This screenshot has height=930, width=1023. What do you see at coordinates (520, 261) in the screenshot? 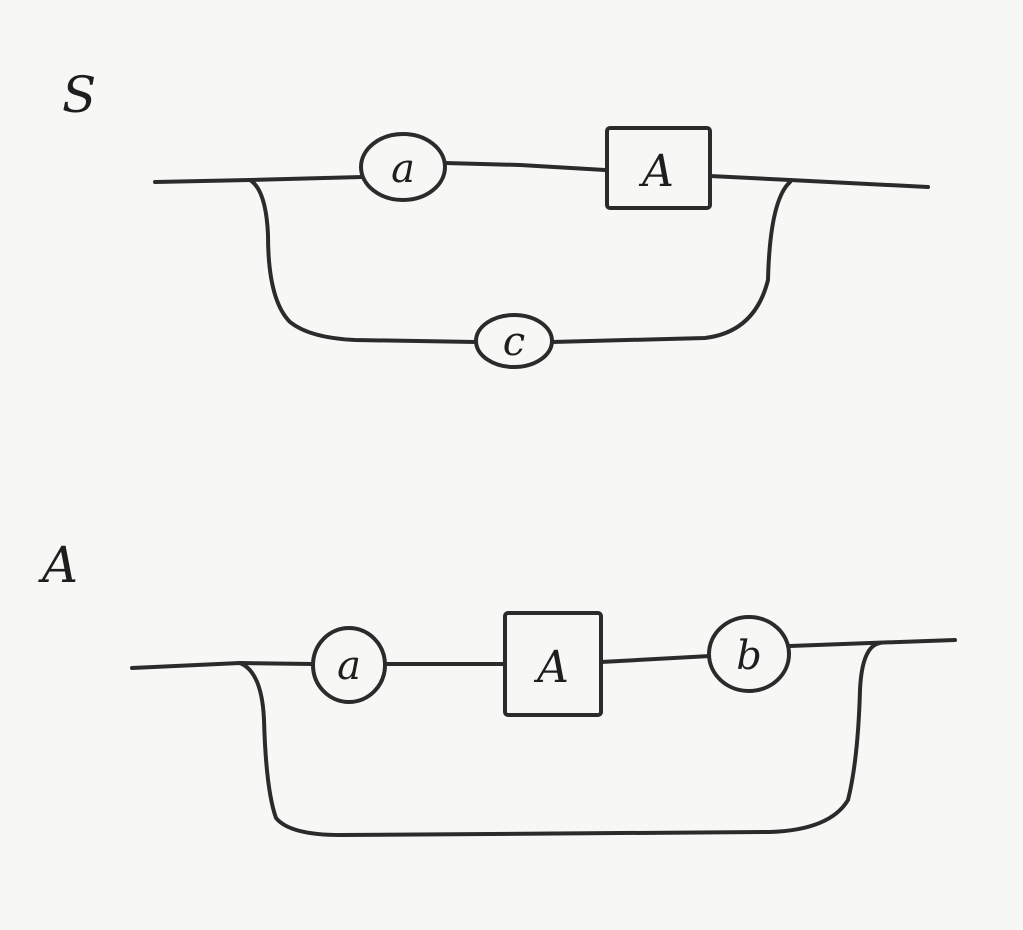
I see `bypass-loop-s` at bounding box center [520, 261].